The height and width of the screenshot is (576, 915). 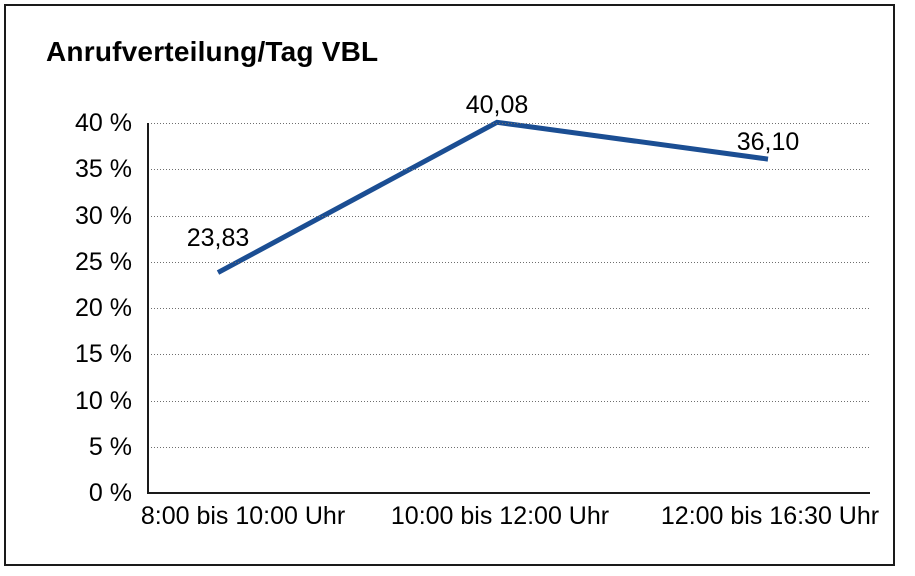 I want to click on y-tick-label: 30 %, so click(x=103, y=216).